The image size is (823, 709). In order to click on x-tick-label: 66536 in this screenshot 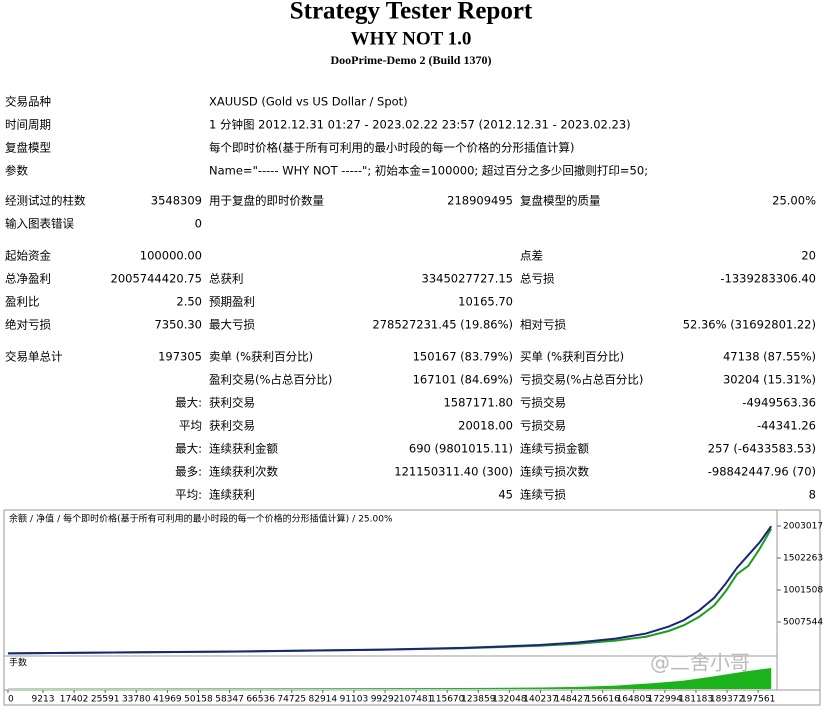, I will do `click(260, 700)`.